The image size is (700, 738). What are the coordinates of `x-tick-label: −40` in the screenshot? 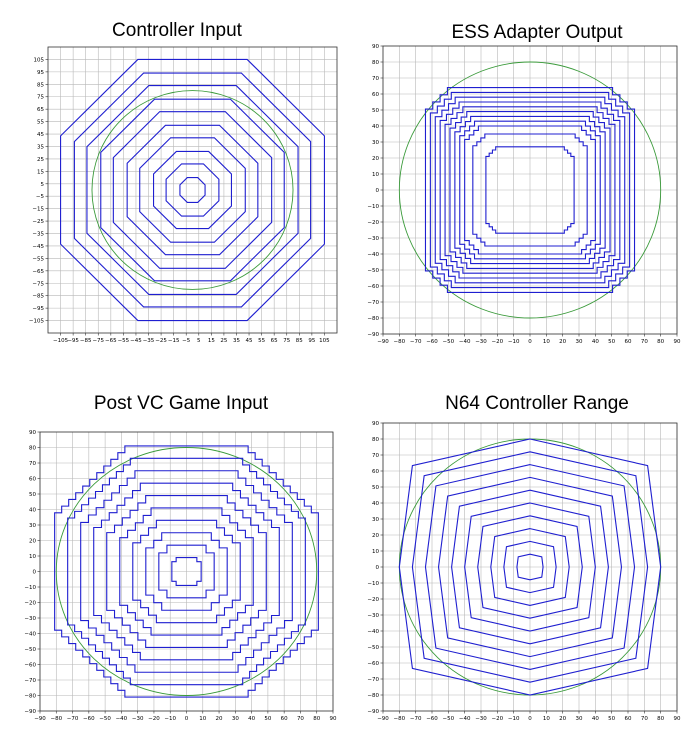 It's located at (465, 719).